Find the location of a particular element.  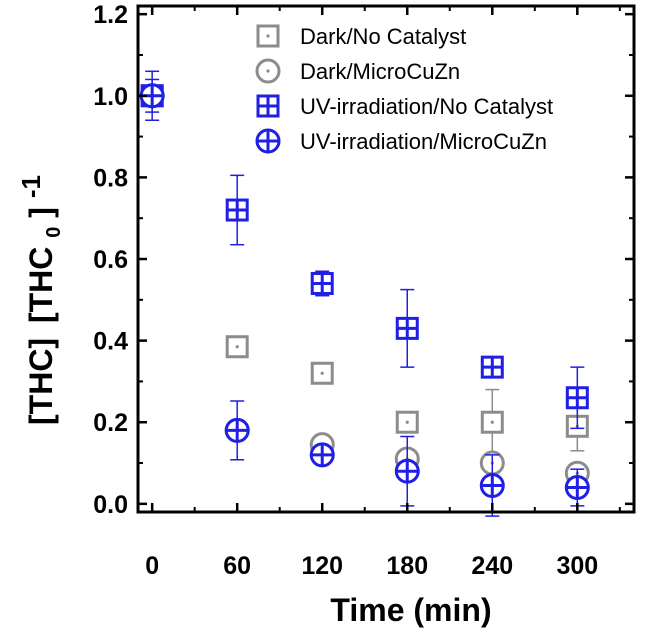

y-tick-label: 0.8 is located at coordinates (110, 178).